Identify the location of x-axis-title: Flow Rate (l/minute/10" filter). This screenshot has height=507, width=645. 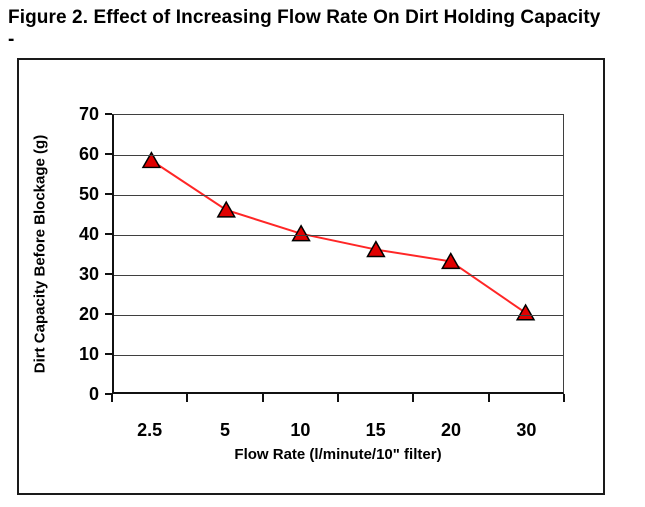
(338, 454).